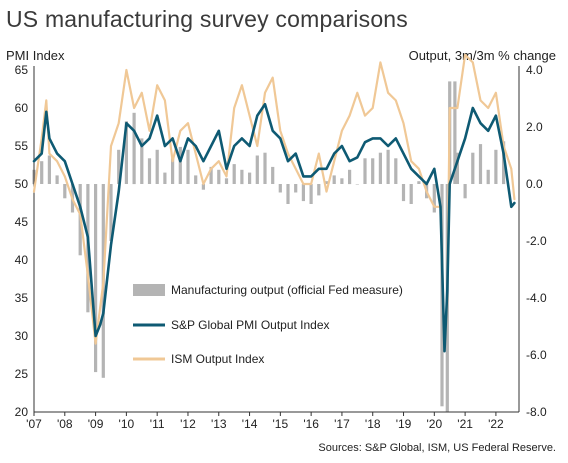  What do you see at coordinates (219, 424) in the screenshot?
I see `x-tick-label: '13` at bounding box center [219, 424].